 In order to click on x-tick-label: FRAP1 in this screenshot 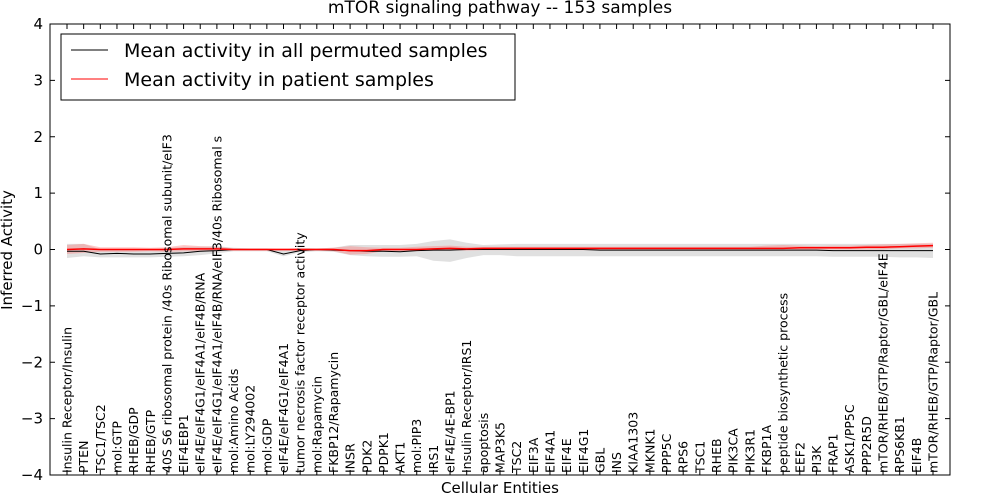, I will do `click(833, 453)`.